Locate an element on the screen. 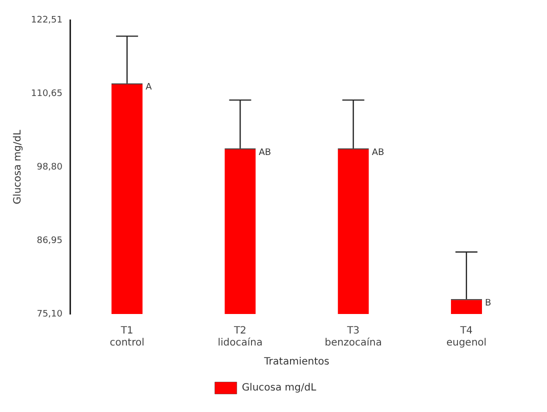 The image size is (547, 412). y-tick-label: 110,65 is located at coordinates (46, 93).